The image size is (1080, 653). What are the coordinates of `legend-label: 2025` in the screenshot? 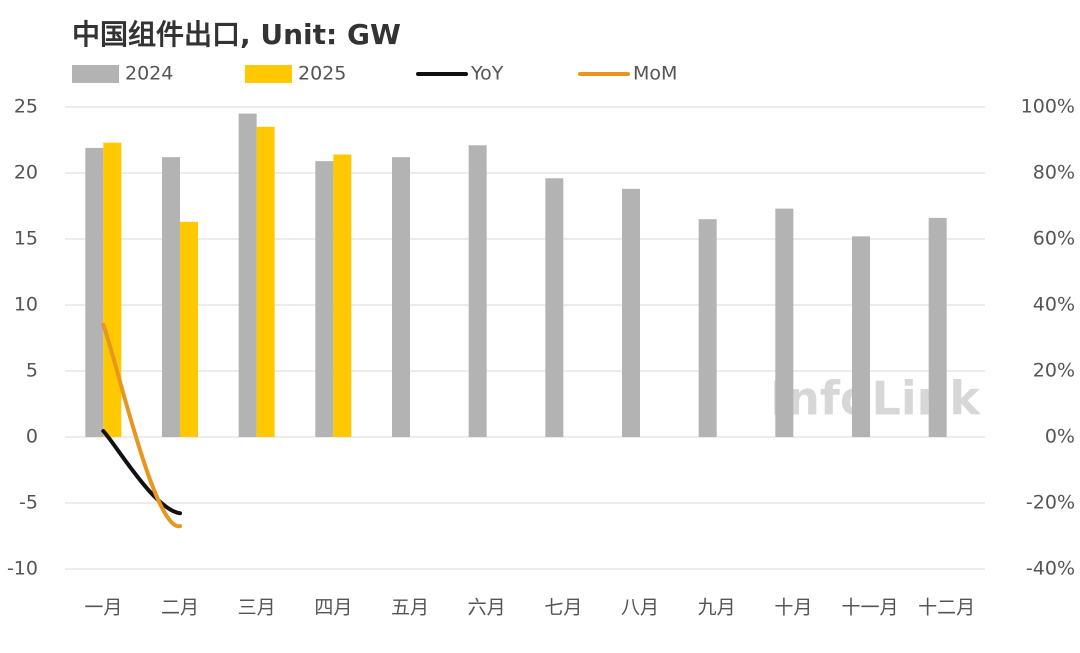 It's located at (322, 74).